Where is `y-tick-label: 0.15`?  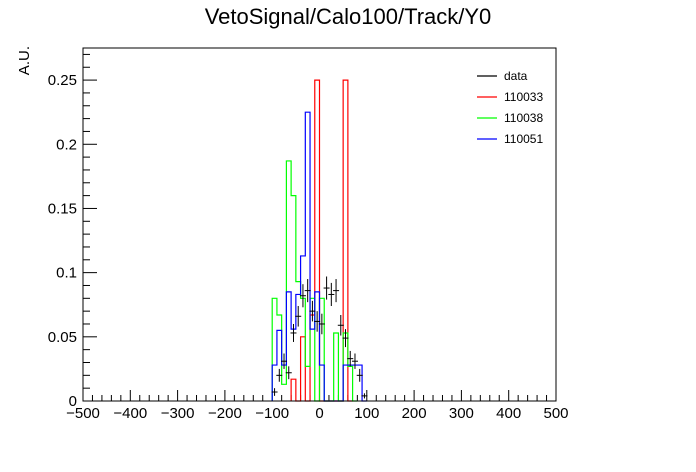 y-tick-label: 0.15 is located at coordinates (62, 208).